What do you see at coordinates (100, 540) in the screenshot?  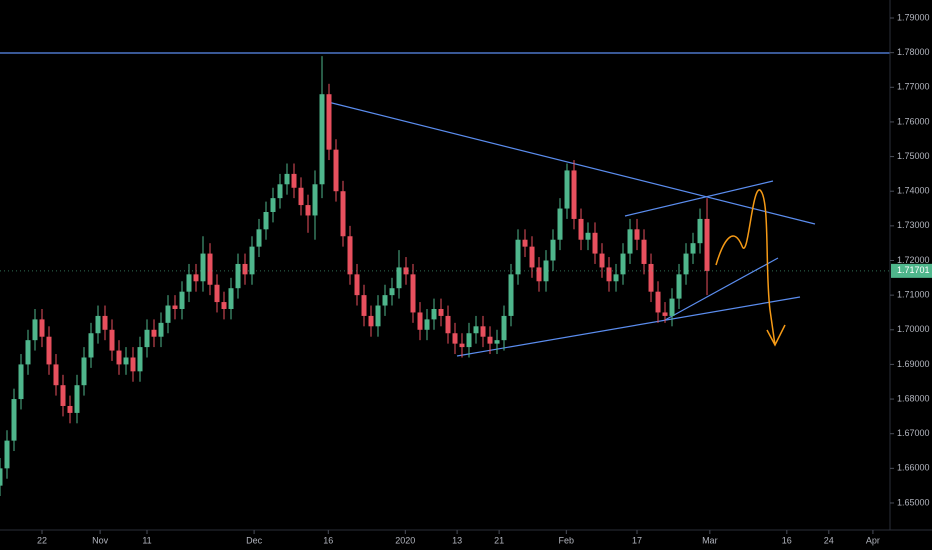 I see `x-tick-label: Nov` at bounding box center [100, 540].